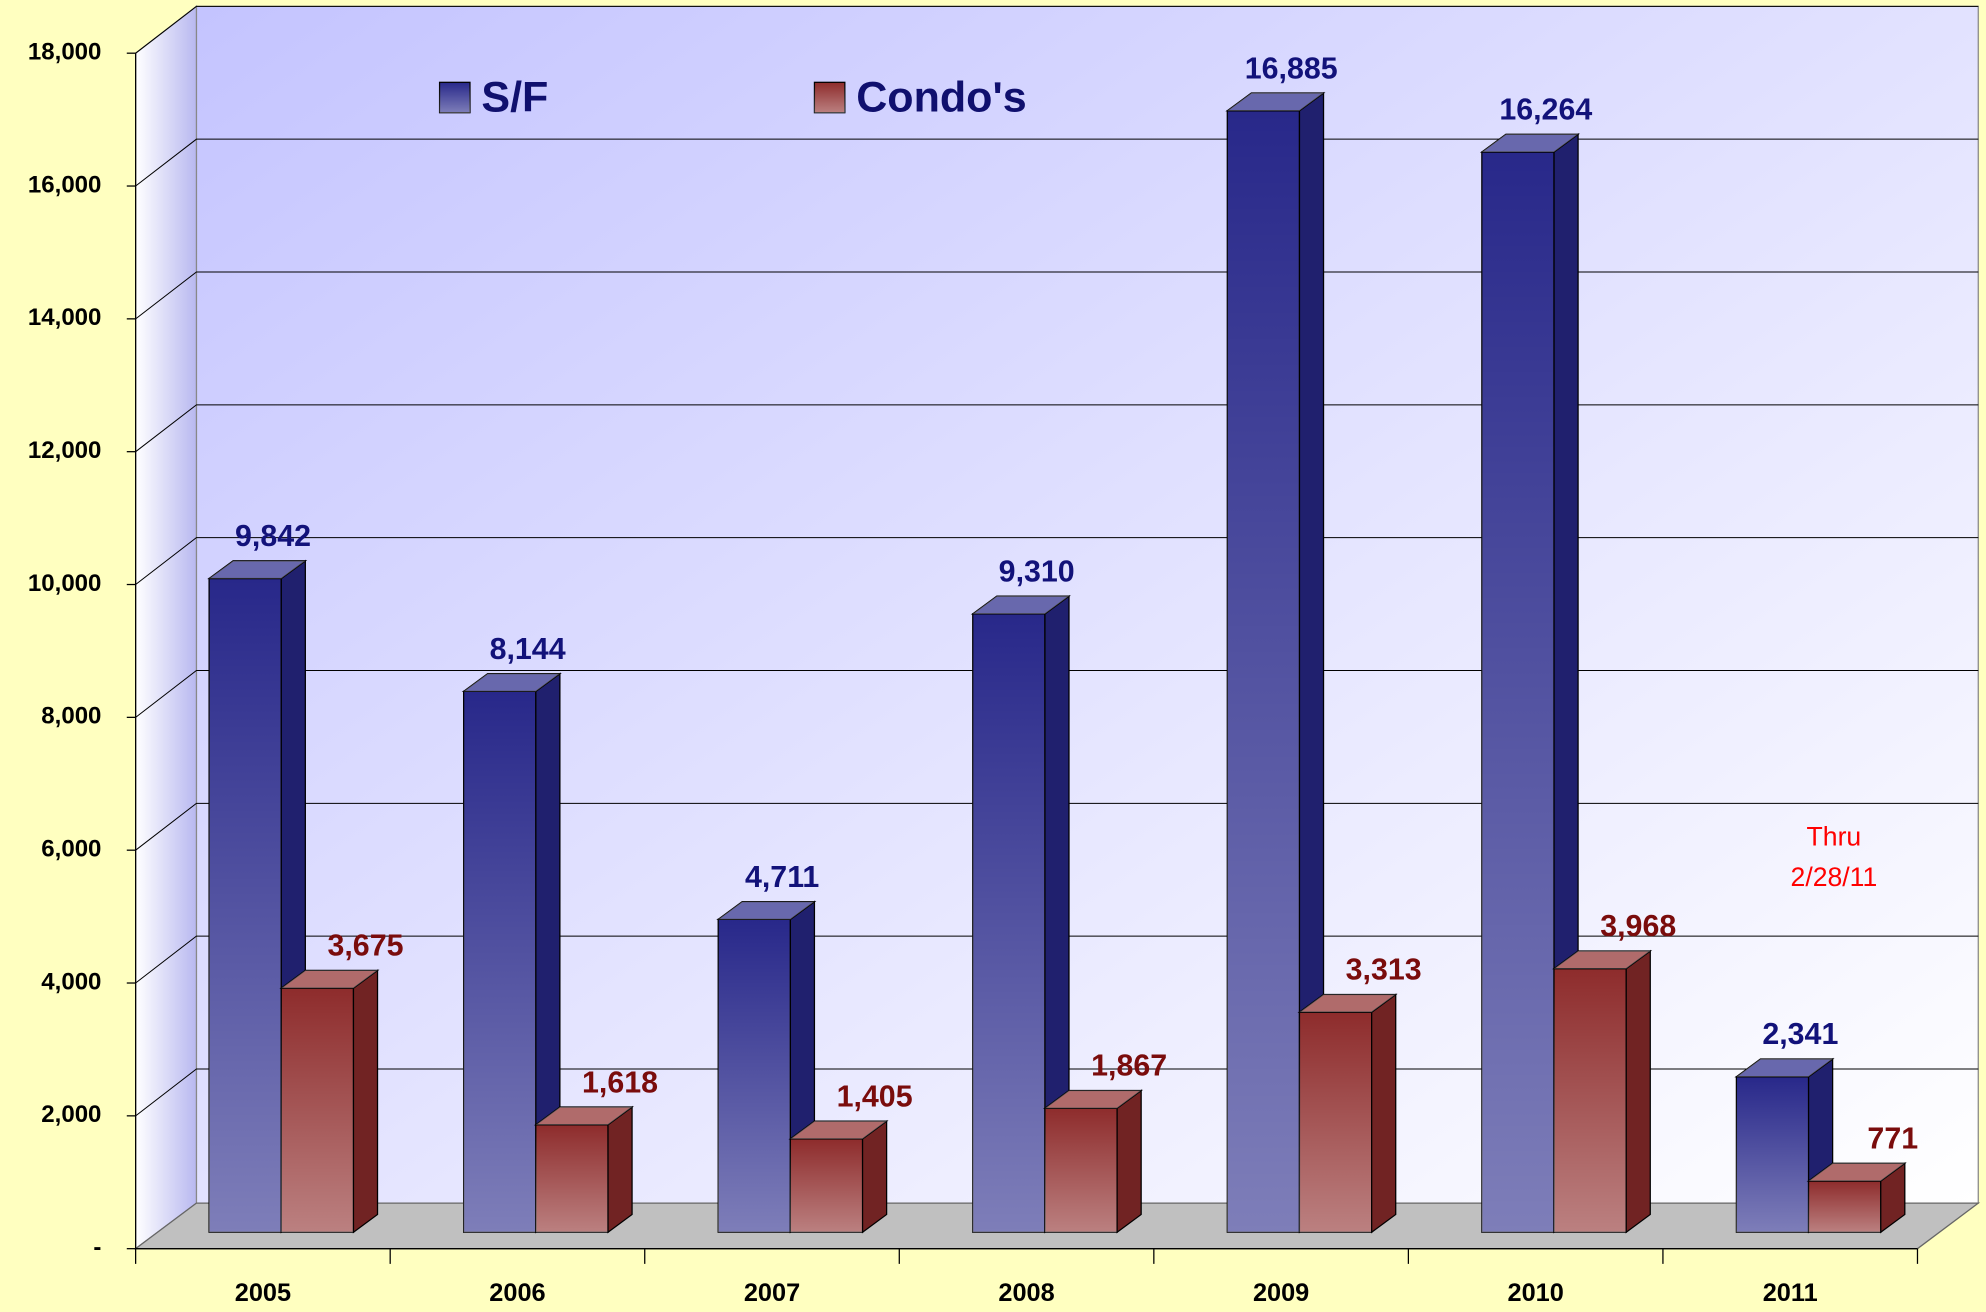  Describe the element at coordinates (517, 1293) in the screenshot. I see `x-tick-label: 2006` at that location.